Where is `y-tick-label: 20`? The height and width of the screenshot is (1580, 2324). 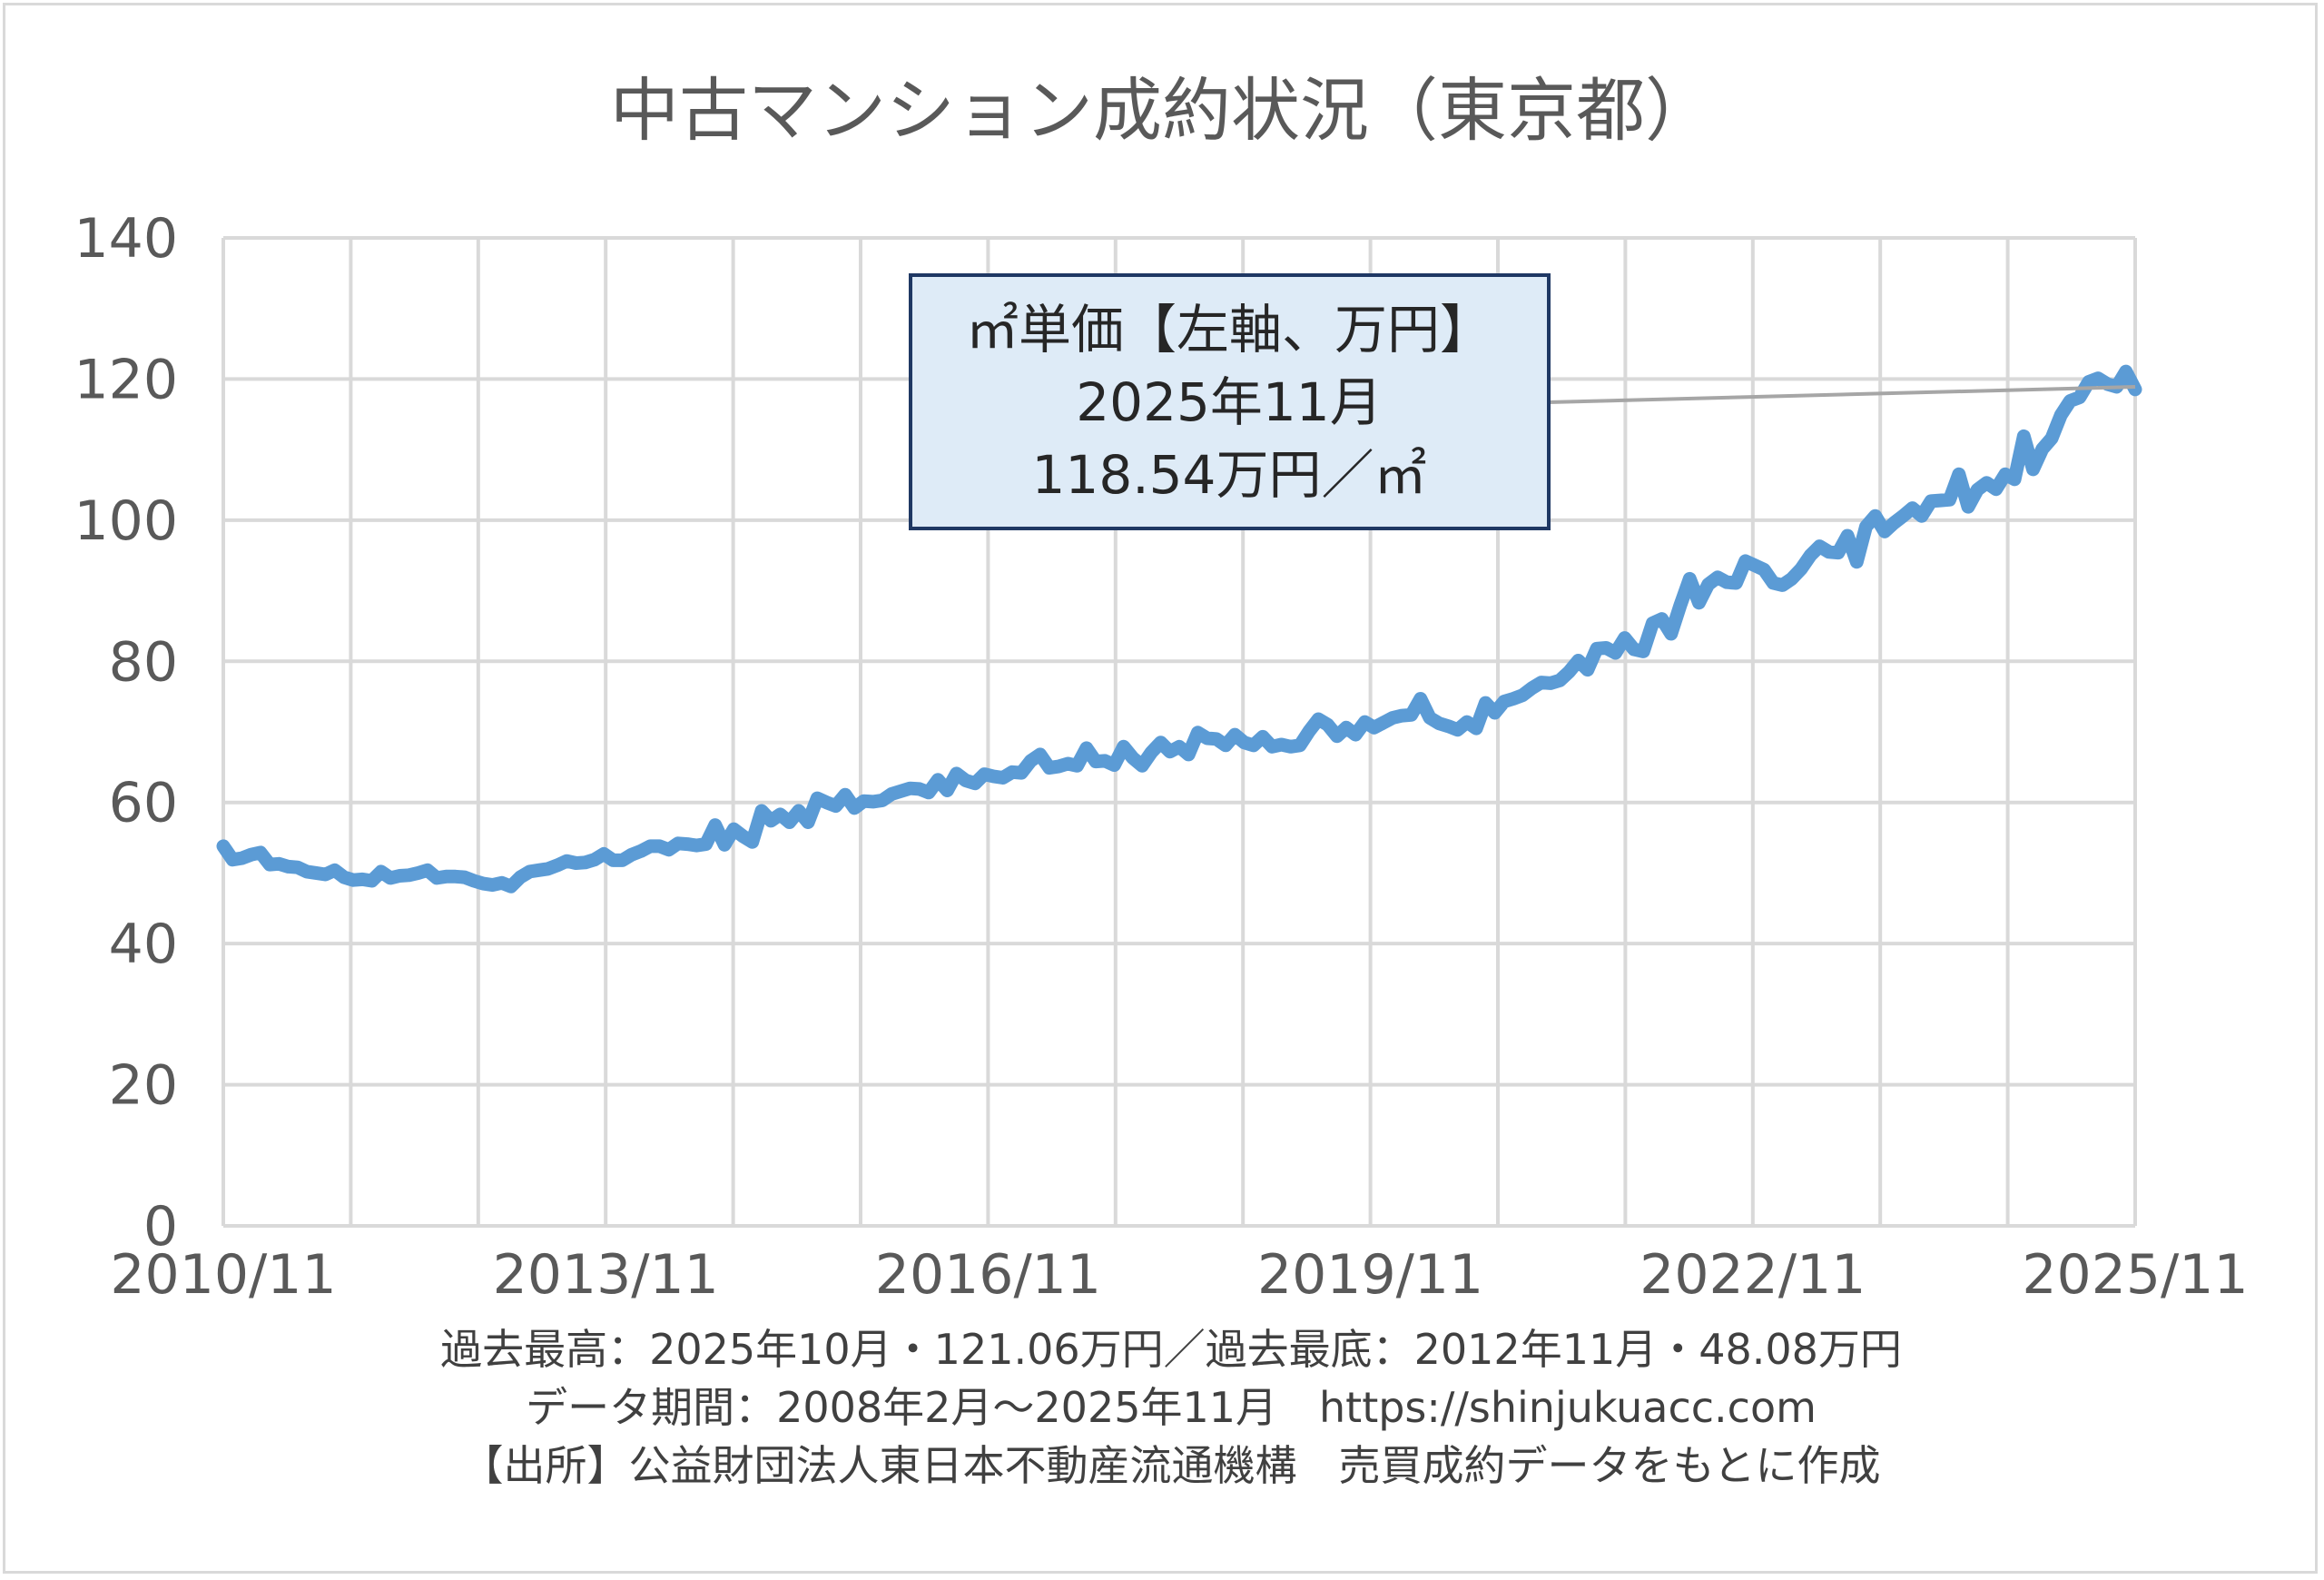 y-tick-label: 20 is located at coordinates (143, 1086).